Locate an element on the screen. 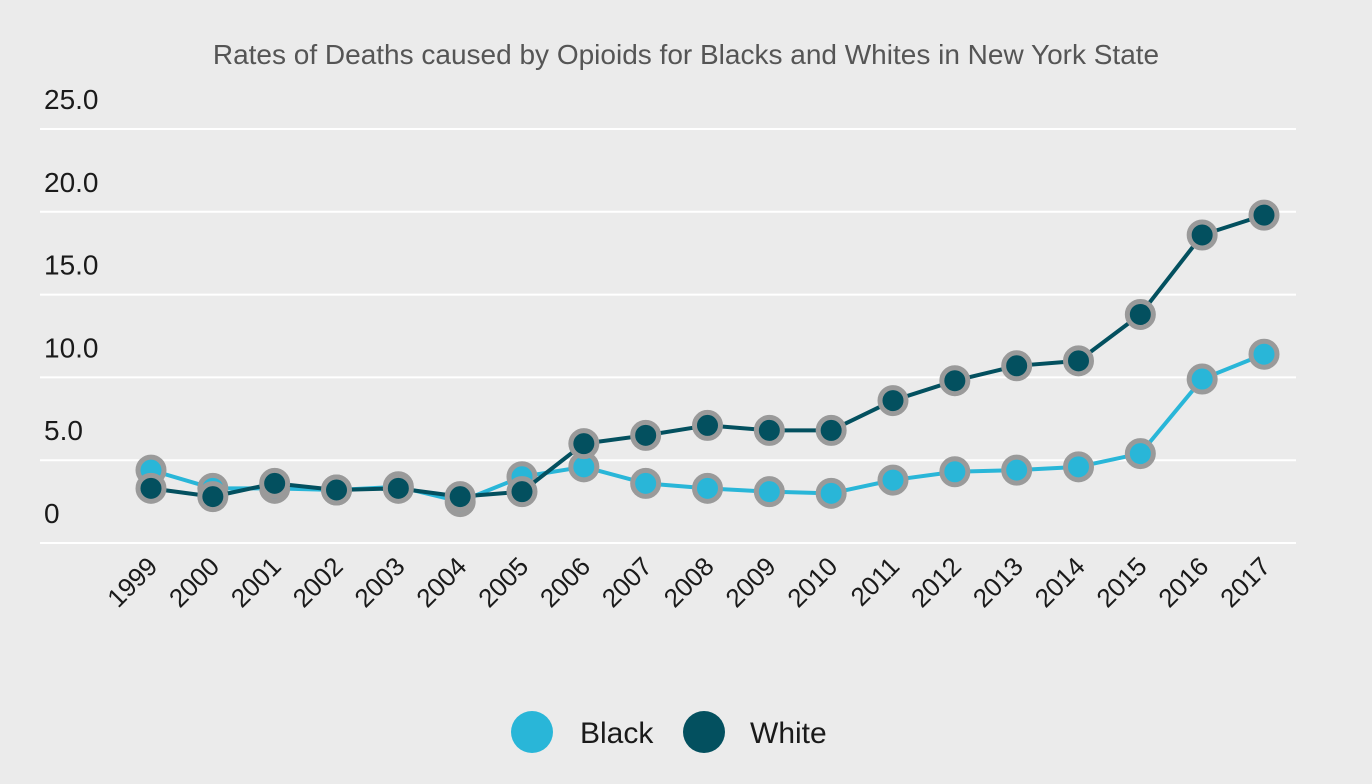 This screenshot has height=784, width=1372. x-tick-label: 1999 is located at coordinates (132, 582).